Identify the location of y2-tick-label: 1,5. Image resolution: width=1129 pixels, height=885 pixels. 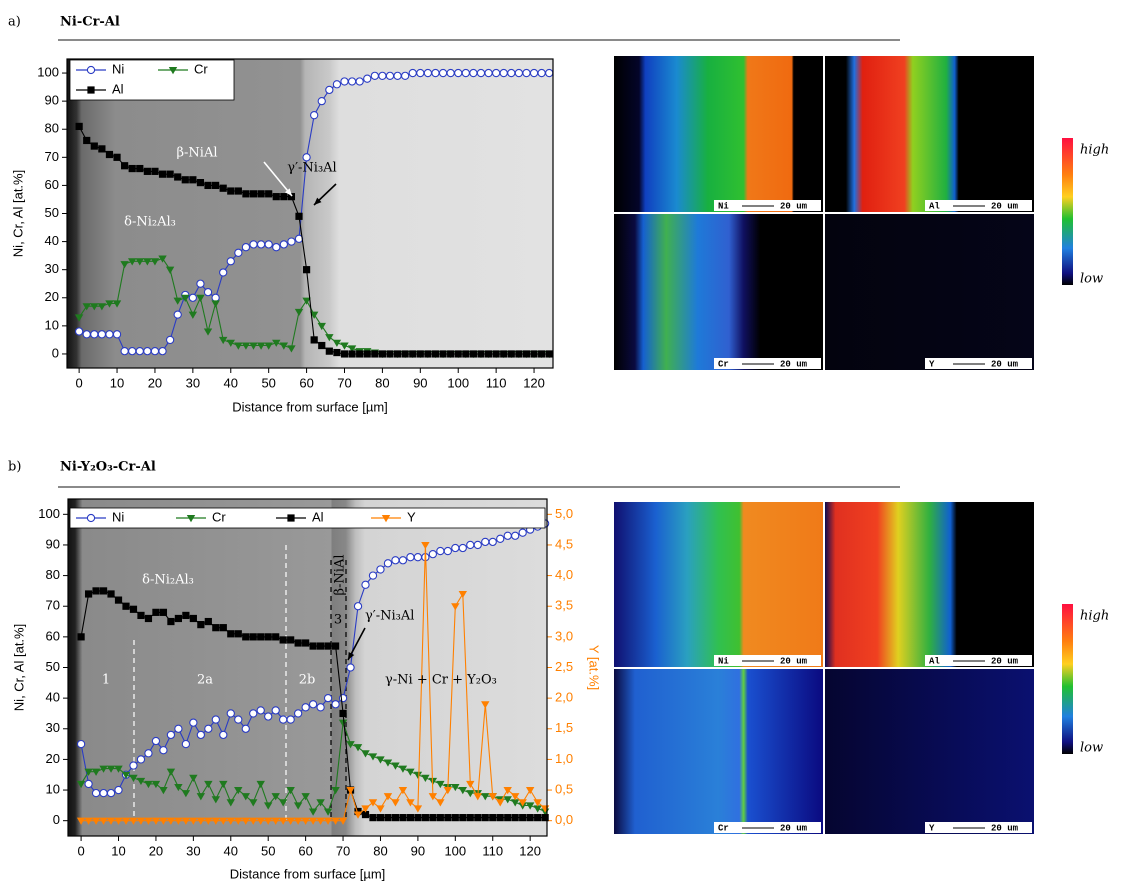
(564, 727).